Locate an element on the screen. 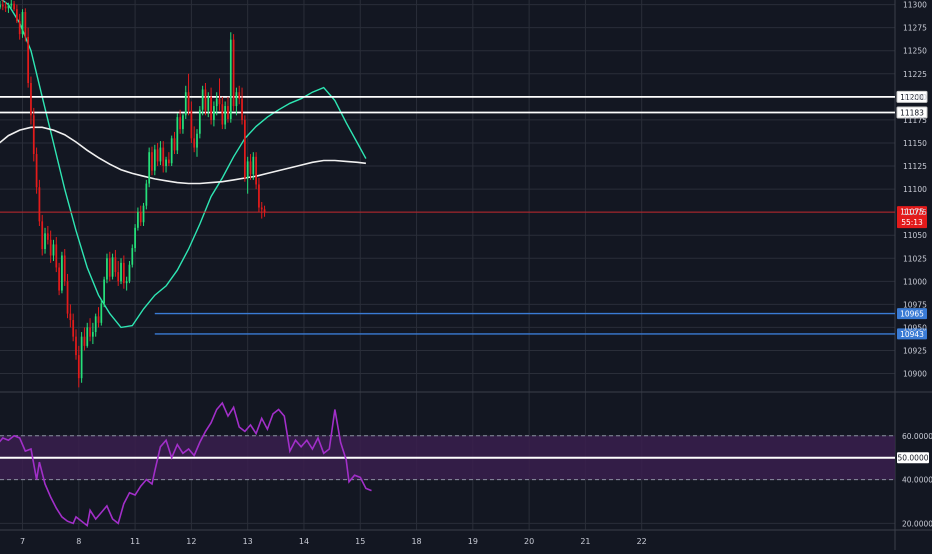 The width and height of the screenshot is (932, 554). rsi-axis-tick: 20.0000 is located at coordinates (917, 523).